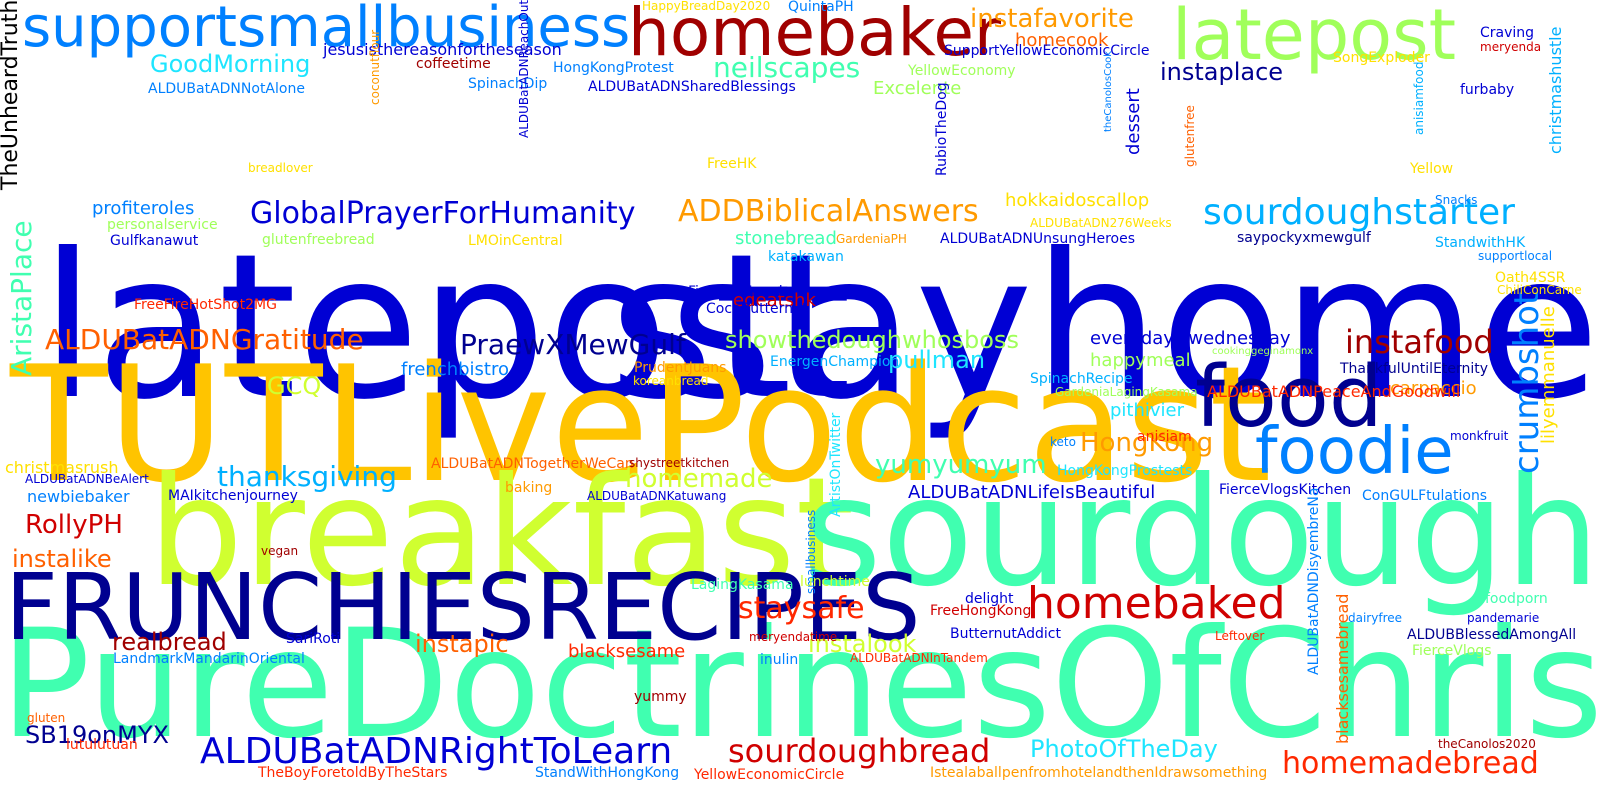  I want to click on word-frenchbistro: frenchbistro, so click(455, 369).